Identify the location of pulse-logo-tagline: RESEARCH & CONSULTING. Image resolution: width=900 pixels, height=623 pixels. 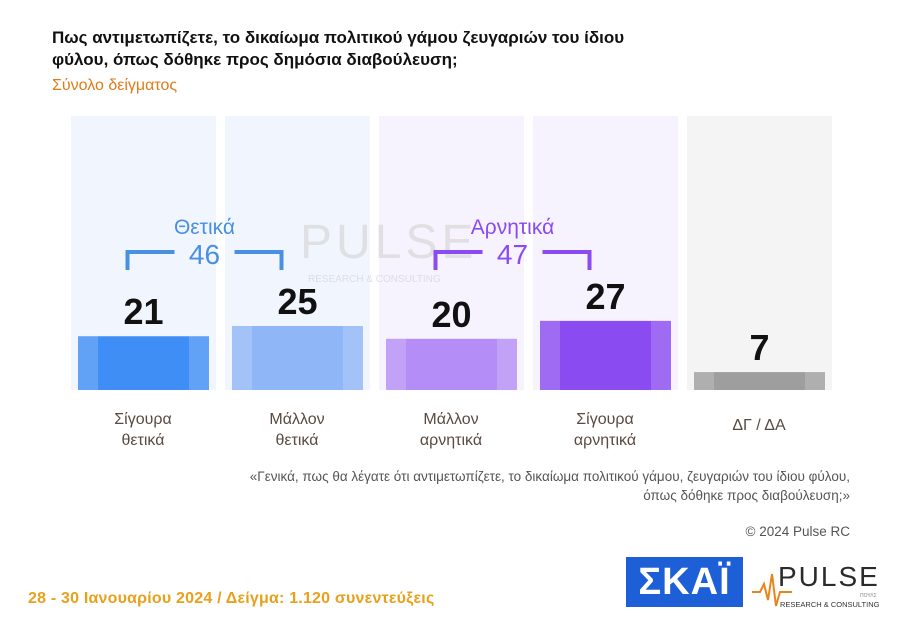
(830, 604).